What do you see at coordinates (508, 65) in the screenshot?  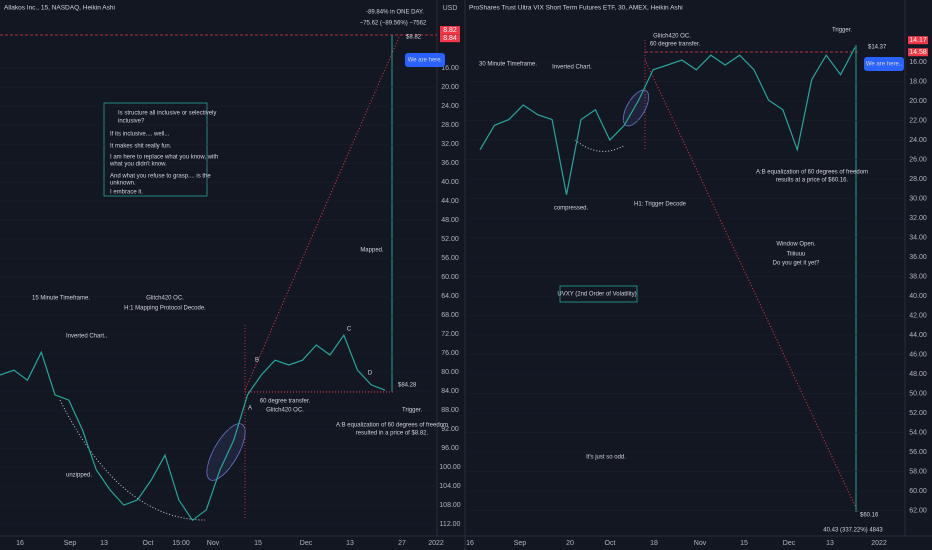 I see `annotation: 30 Minute Timeframe.` at bounding box center [508, 65].